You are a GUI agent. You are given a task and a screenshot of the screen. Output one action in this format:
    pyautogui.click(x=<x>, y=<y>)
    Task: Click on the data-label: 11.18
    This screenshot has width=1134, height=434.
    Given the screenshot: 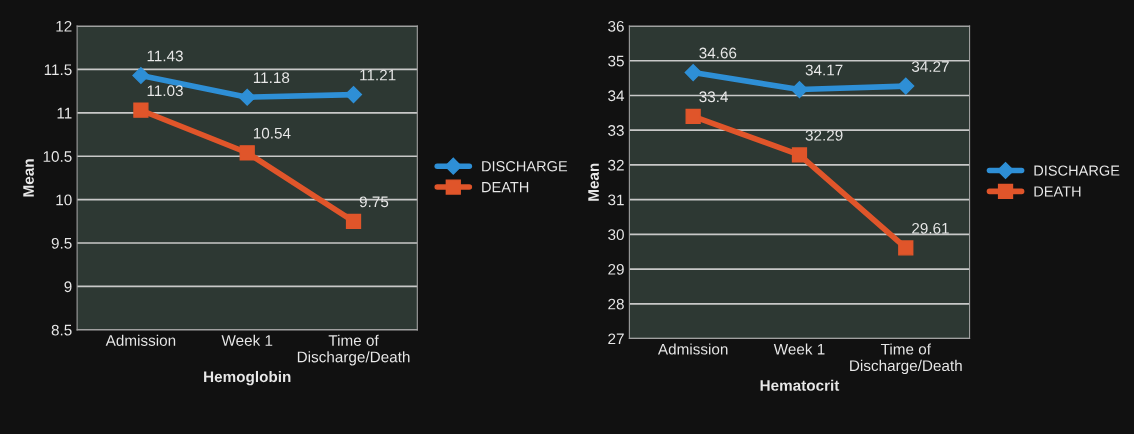 What is the action you would take?
    pyautogui.click(x=271, y=78)
    